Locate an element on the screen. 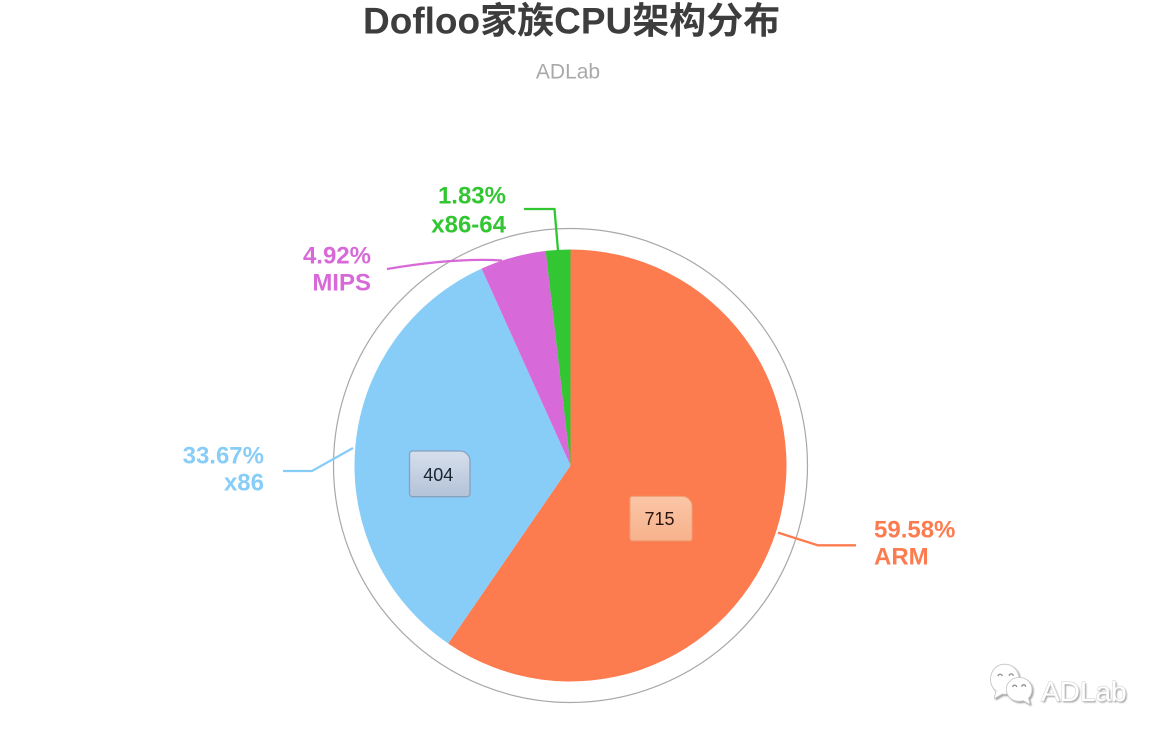 The image size is (1164, 735). svg-text: x86 is located at coordinates (244, 483).